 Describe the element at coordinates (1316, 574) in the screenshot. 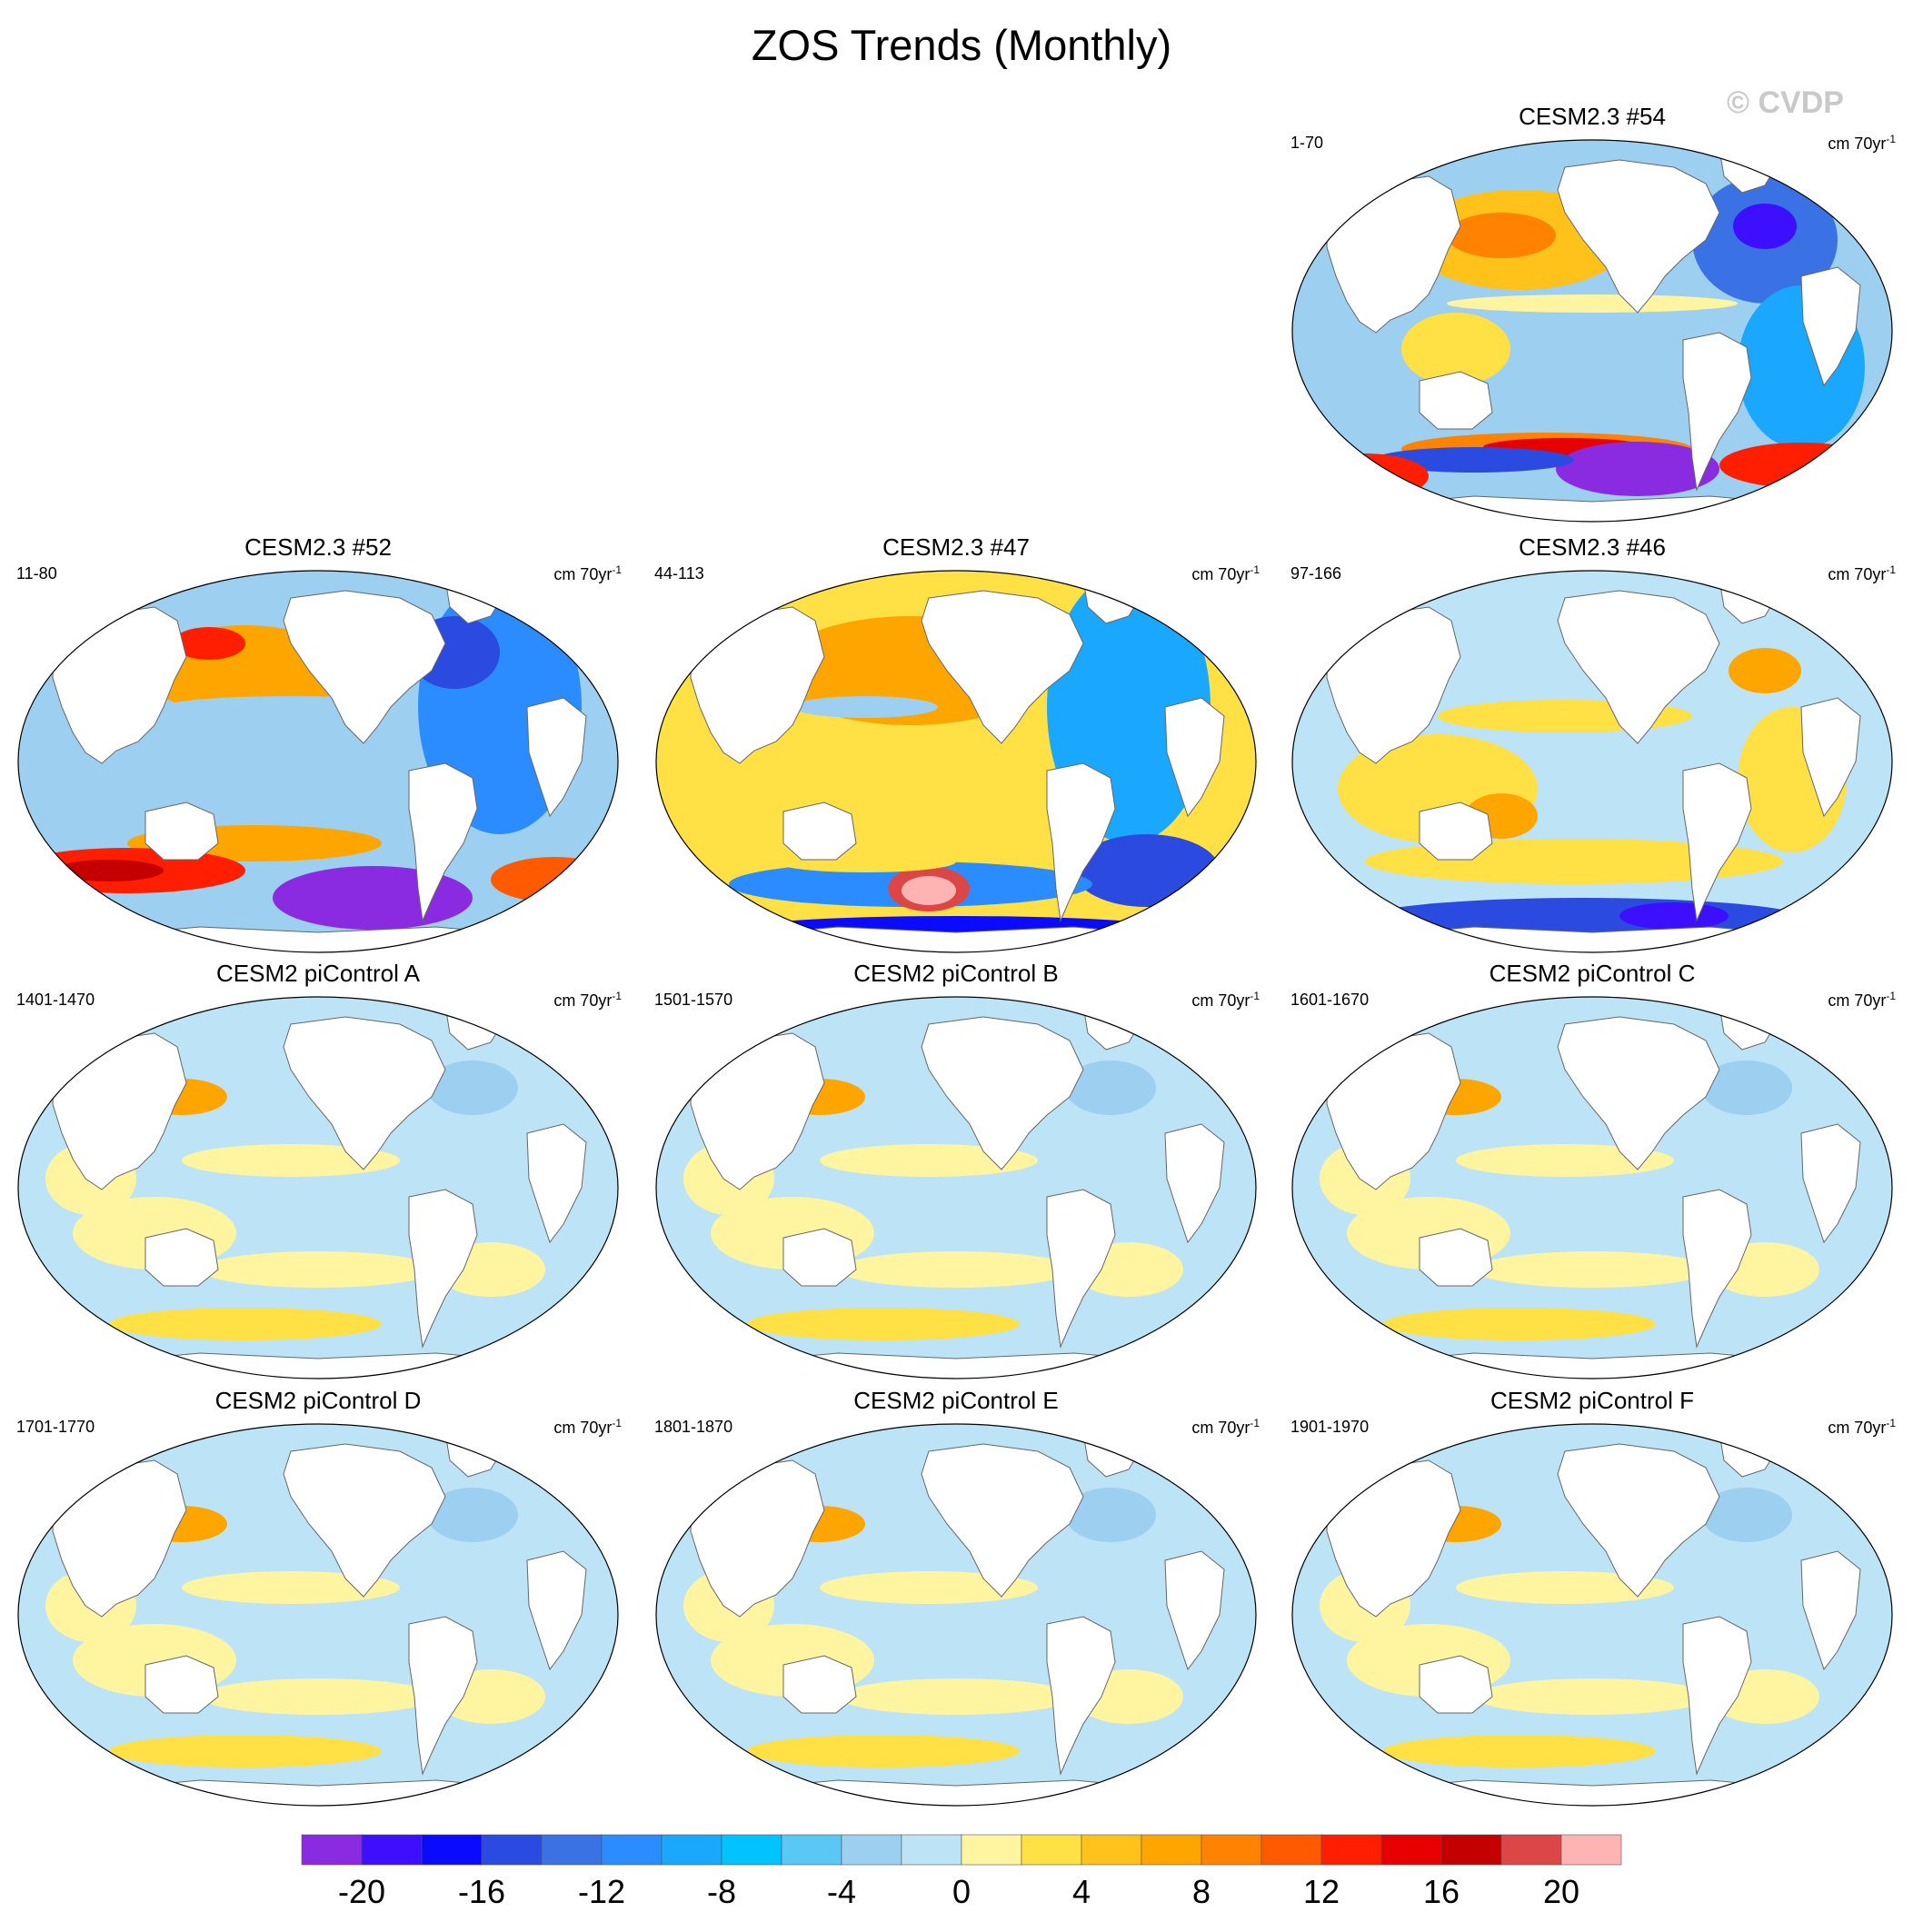

I see `panel-period: 97-166` at that location.